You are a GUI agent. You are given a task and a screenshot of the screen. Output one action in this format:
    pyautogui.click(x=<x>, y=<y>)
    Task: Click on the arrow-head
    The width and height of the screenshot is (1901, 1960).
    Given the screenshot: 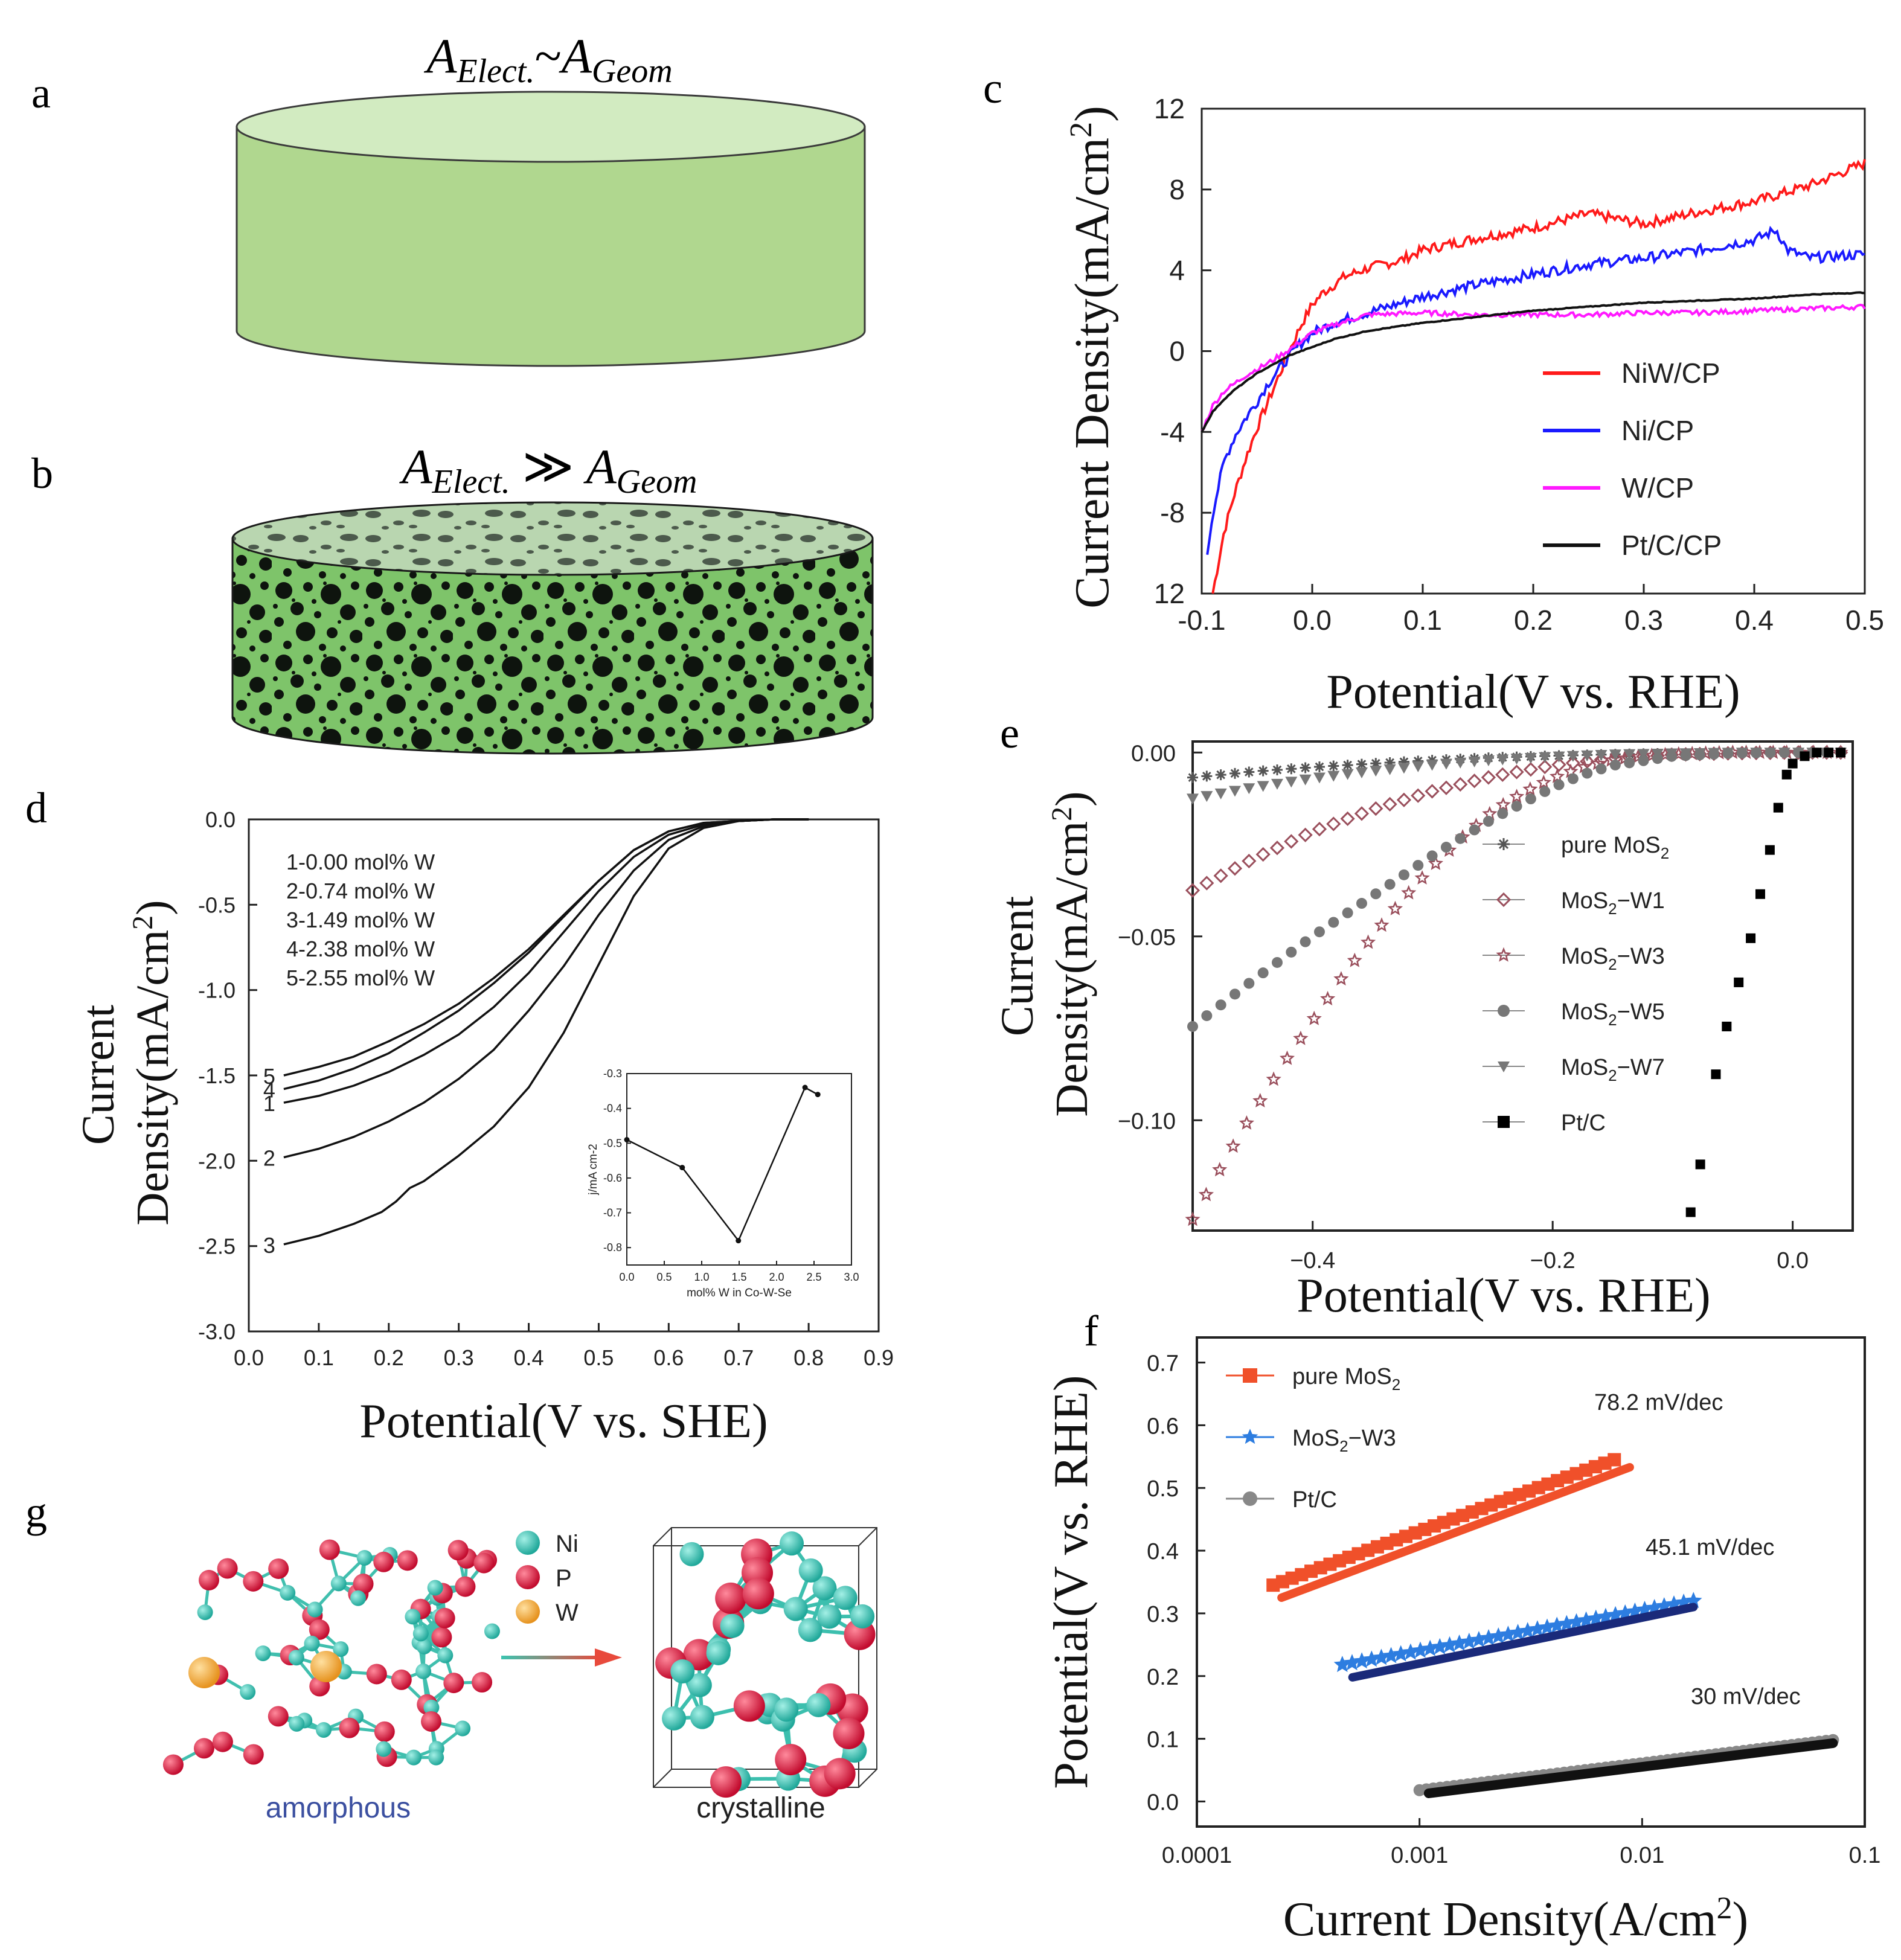 What is the action you would take?
    pyautogui.click(x=608, y=1657)
    